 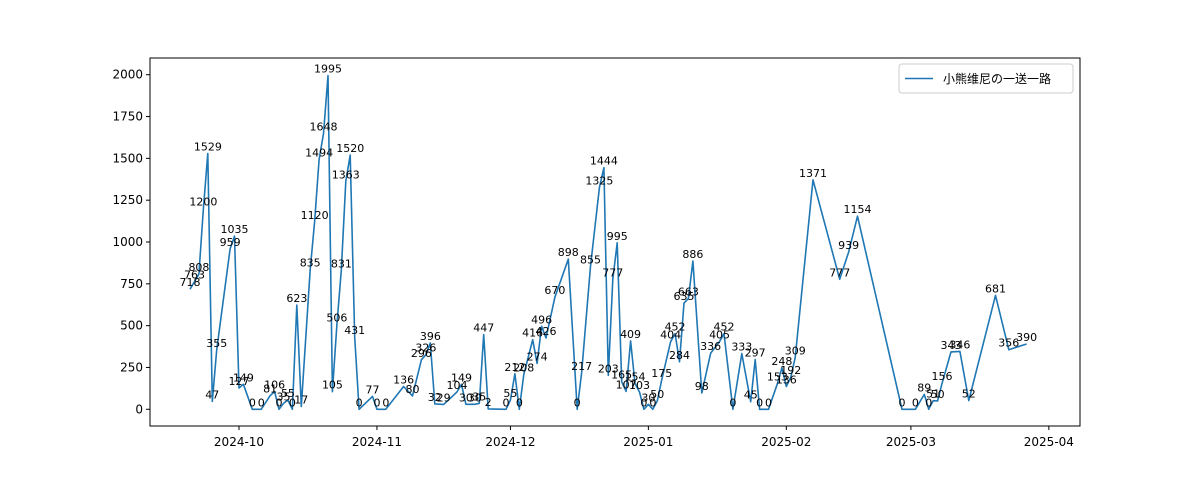 What do you see at coordinates (239, 442) in the screenshot?
I see `x-tick-label: 2024-10` at bounding box center [239, 442].